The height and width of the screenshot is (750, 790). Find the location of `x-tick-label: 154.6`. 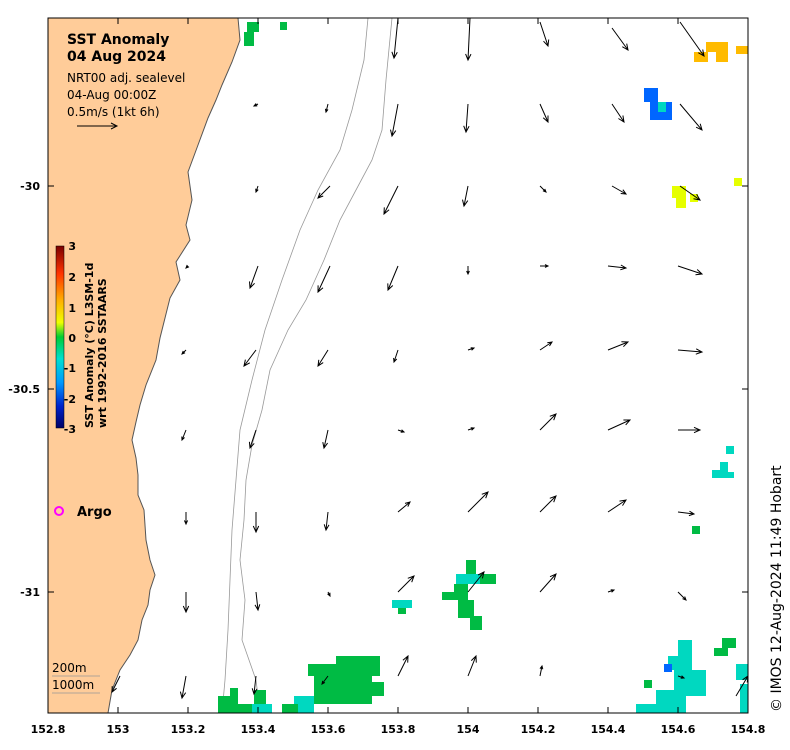

x-tick-label: 154.6 is located at coordinates (678, 729).